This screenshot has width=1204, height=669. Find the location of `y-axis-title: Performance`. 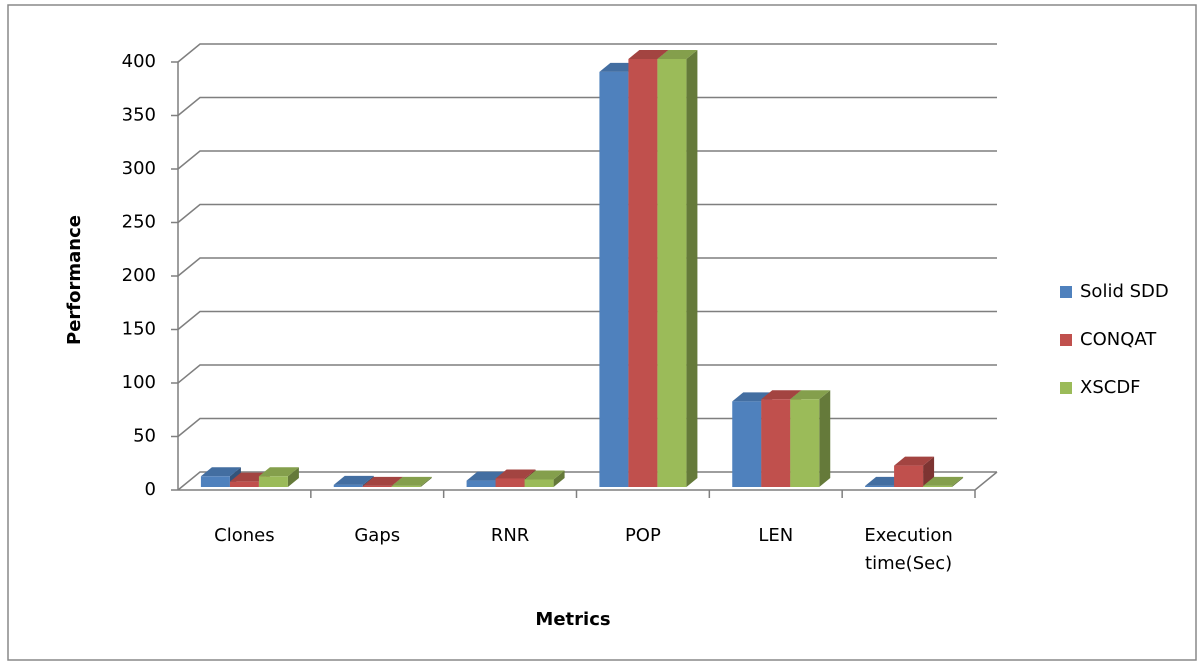

y-axis-title: Performance is located at coordinates (74, 280).